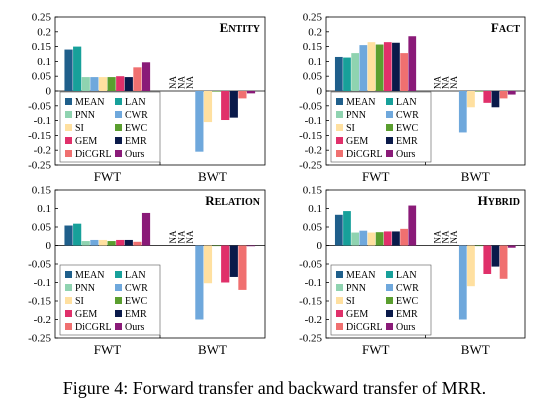  What do you see at coordinates (315, 209) in the screenshot?
I see `y-tick-label: 0.1` at bounding box center [315, 209].